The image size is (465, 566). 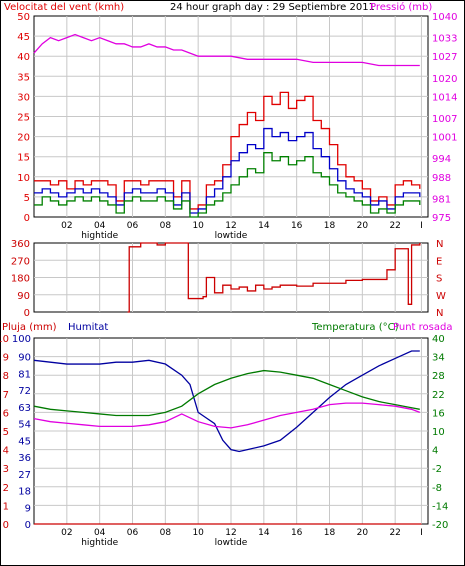 What do you see at coordinates (20, 244) in the screenshot?
I see `direction-y-tick-label: 360` at bounding box center [20, 244].